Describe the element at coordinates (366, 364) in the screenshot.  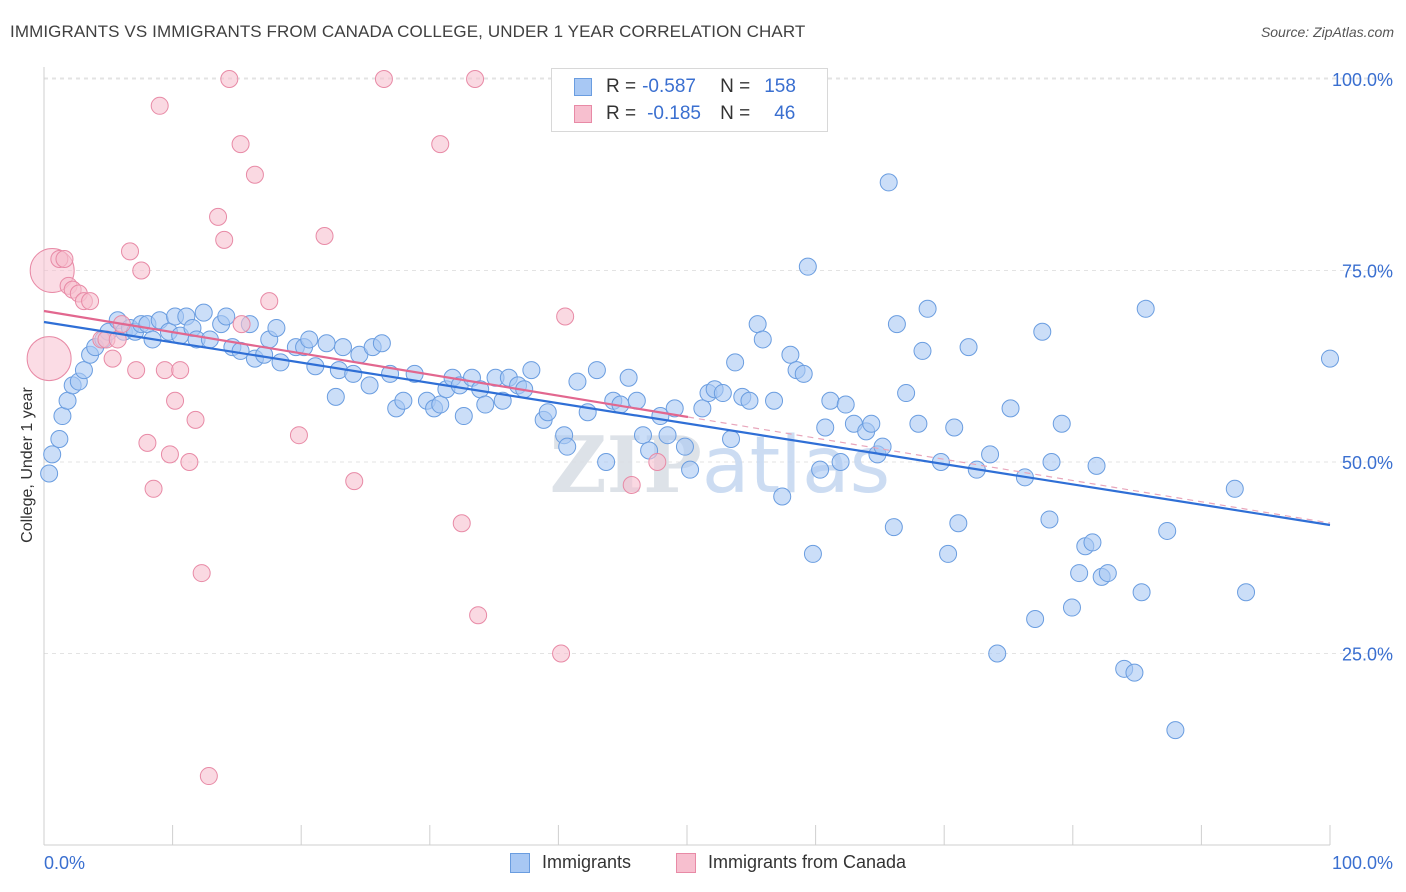
I see `trend-line-canada` at that location.